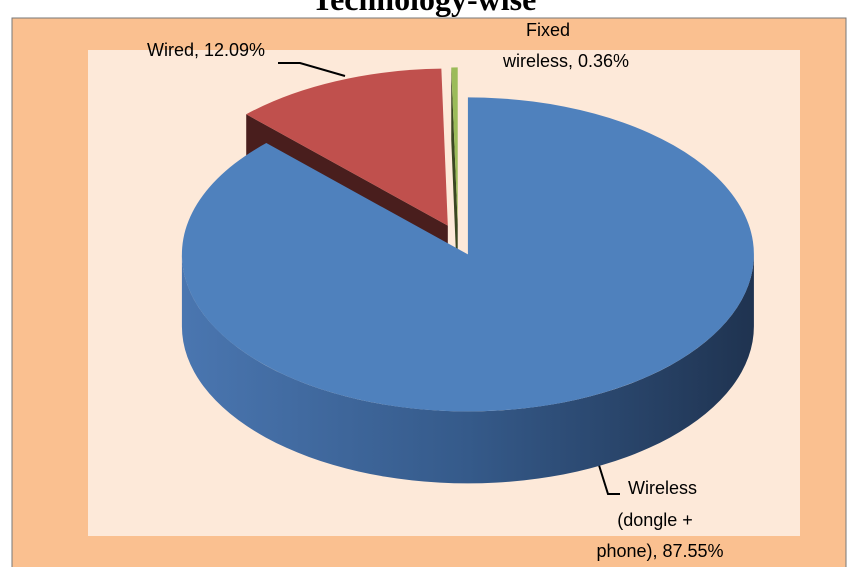 The width and height of the screenshot is (848, 567). I want to click on chart-title: Technology-wise, so click(424, 8).